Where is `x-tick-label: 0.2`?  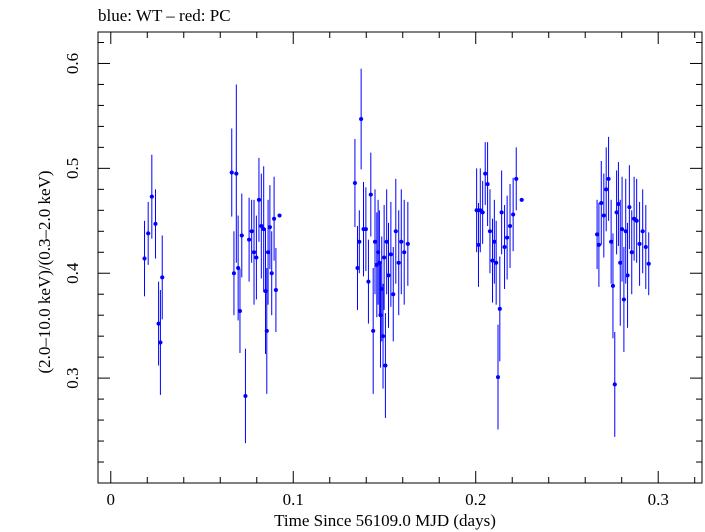 x-tick-label: 0.2 is located at coordinates (475, 499).